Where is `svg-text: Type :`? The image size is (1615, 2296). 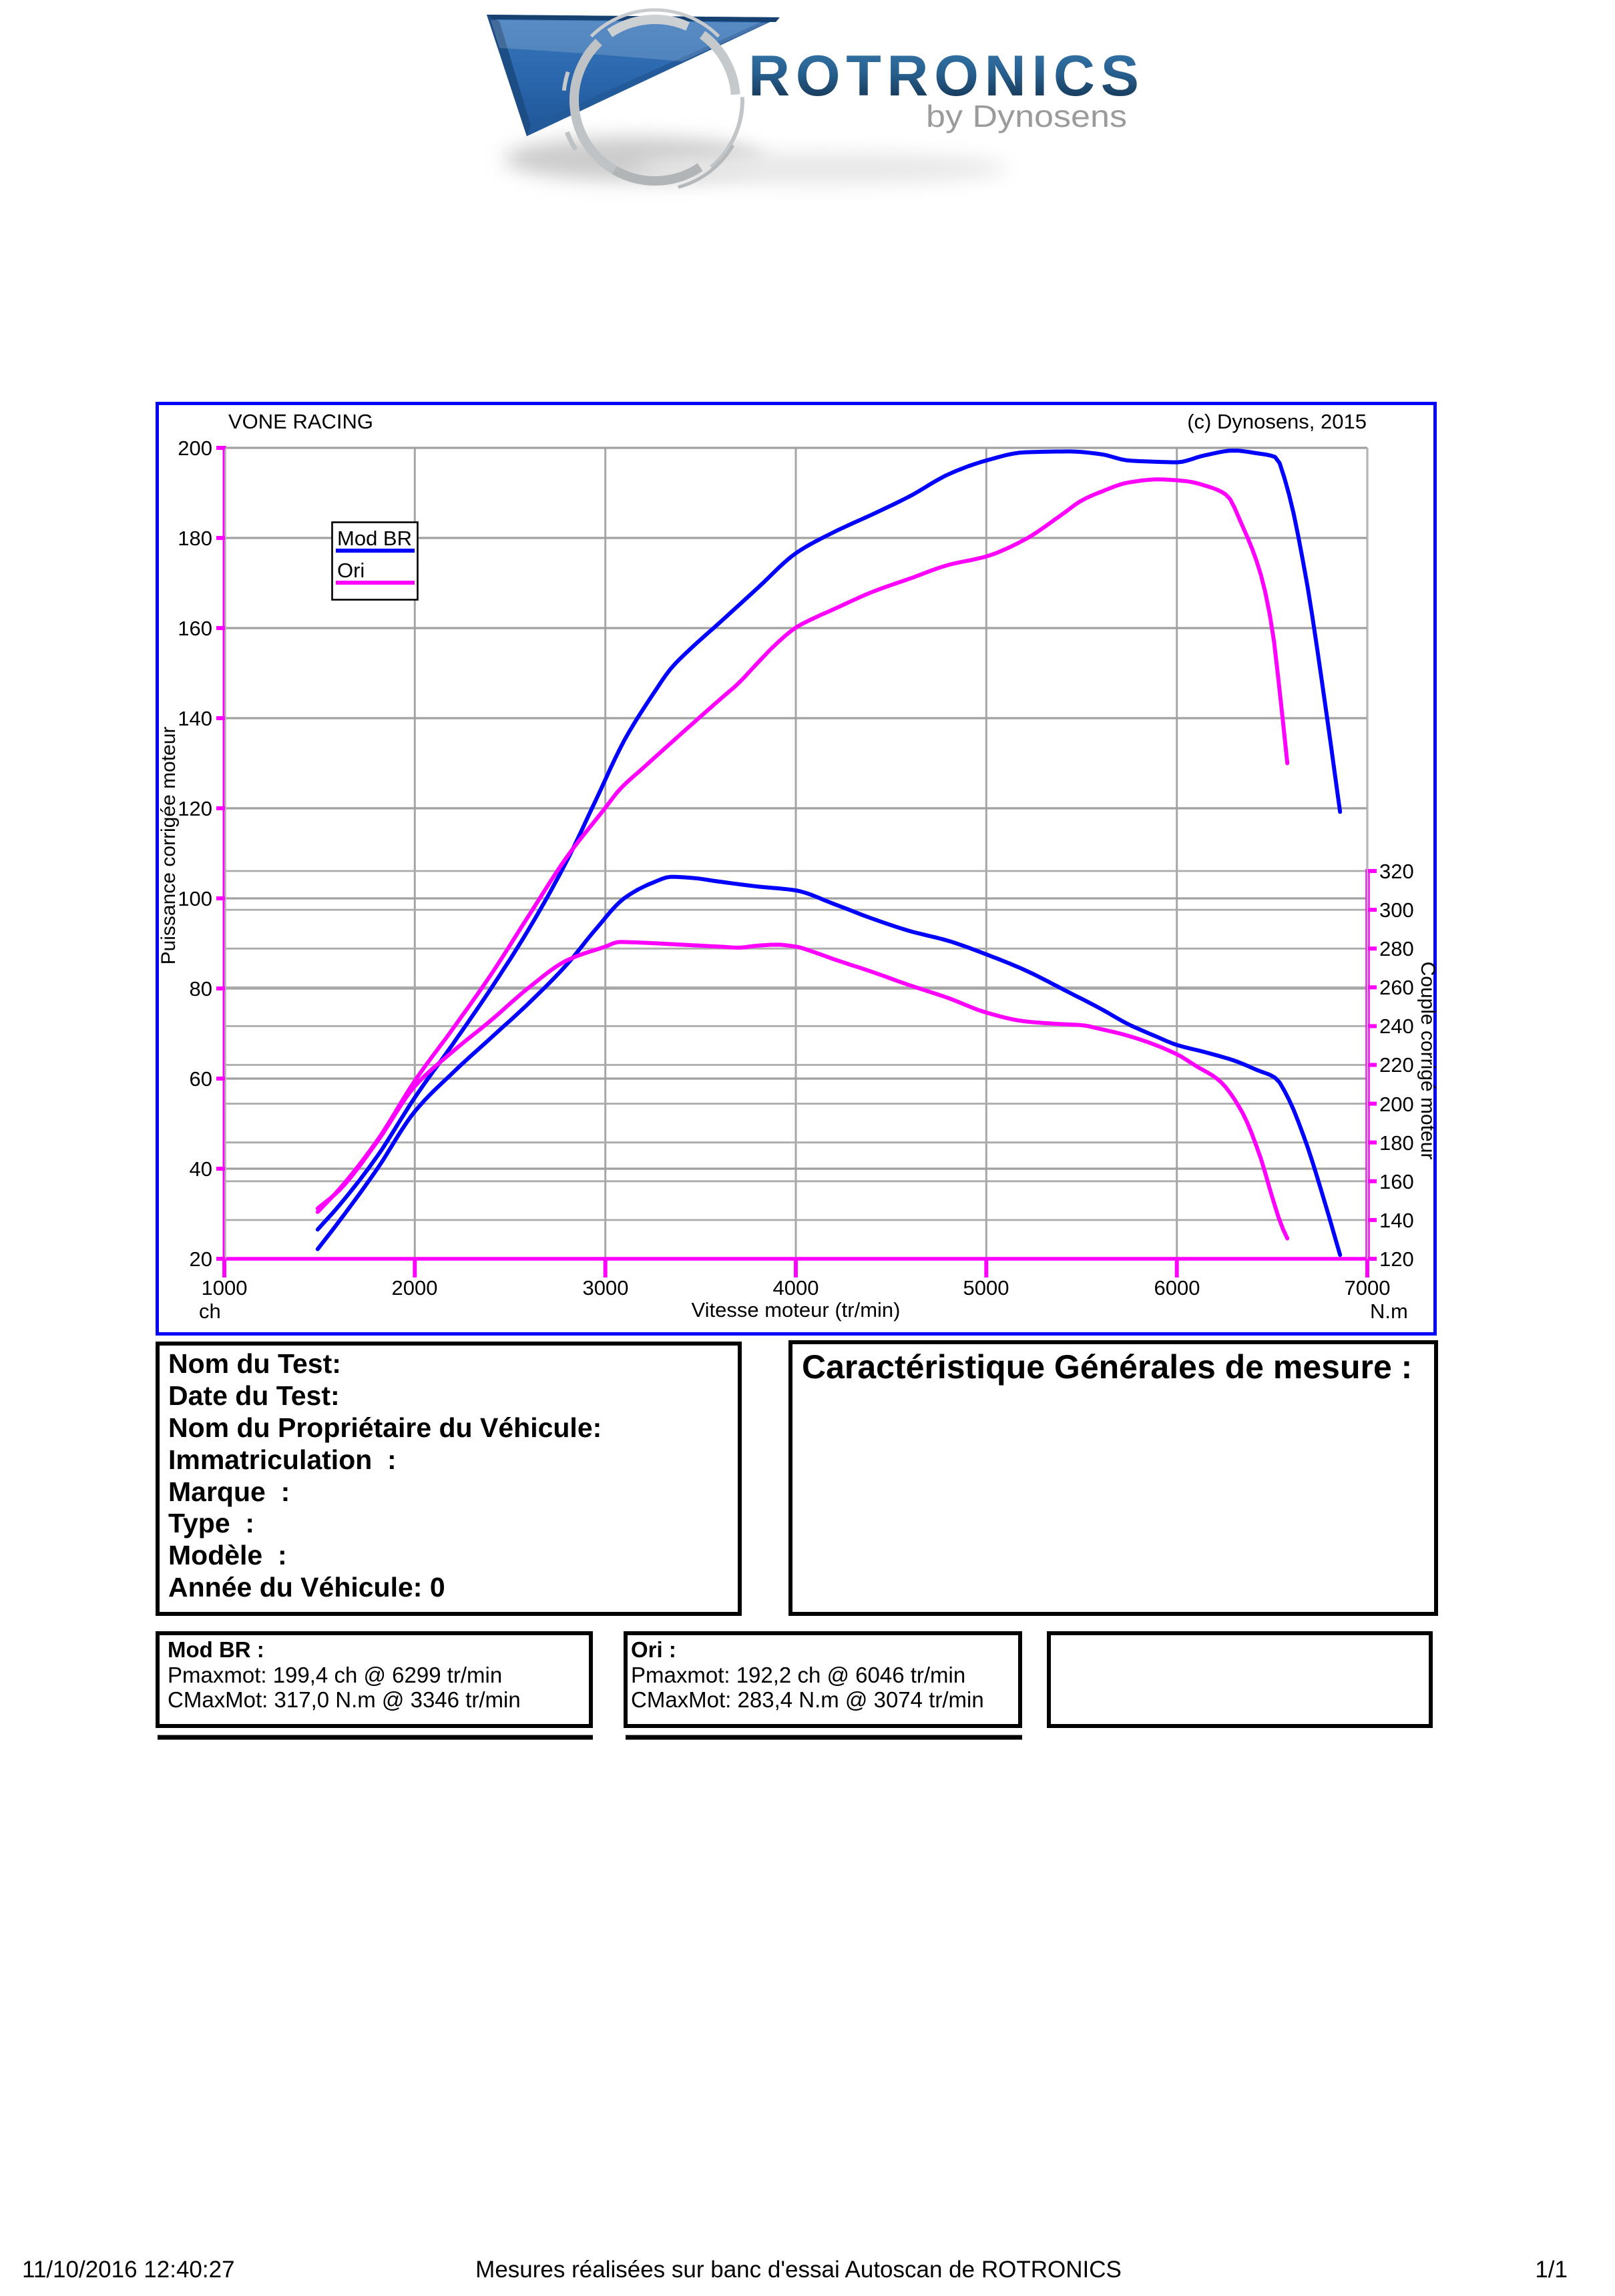
svg-text: Type : is located at coordinates (211, 1523).